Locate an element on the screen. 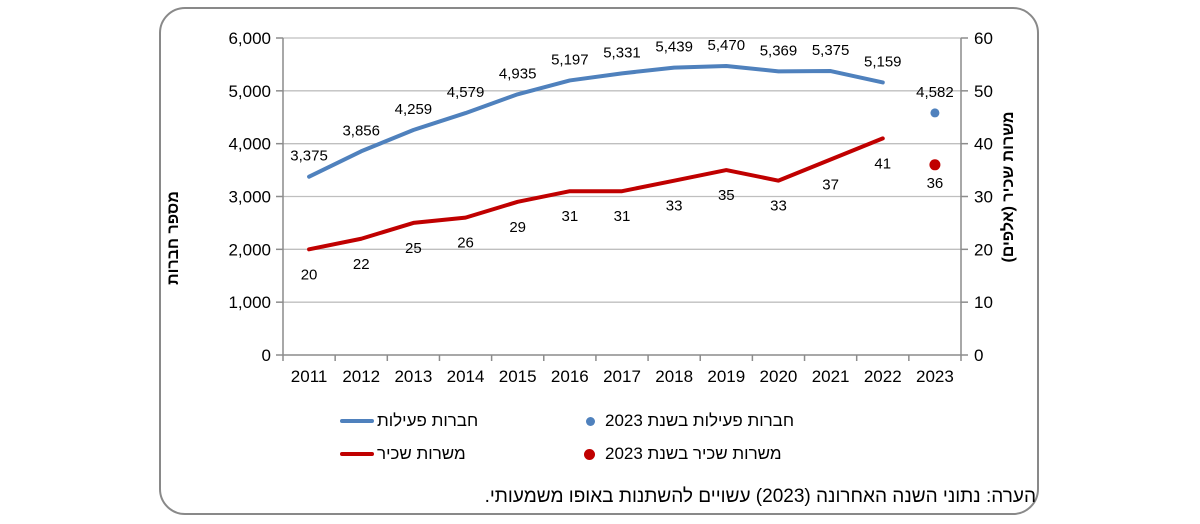  legend-item-salaried-jobs-2023: משרות שכיר בשנת 2023 is located at coordinates (683, 454).